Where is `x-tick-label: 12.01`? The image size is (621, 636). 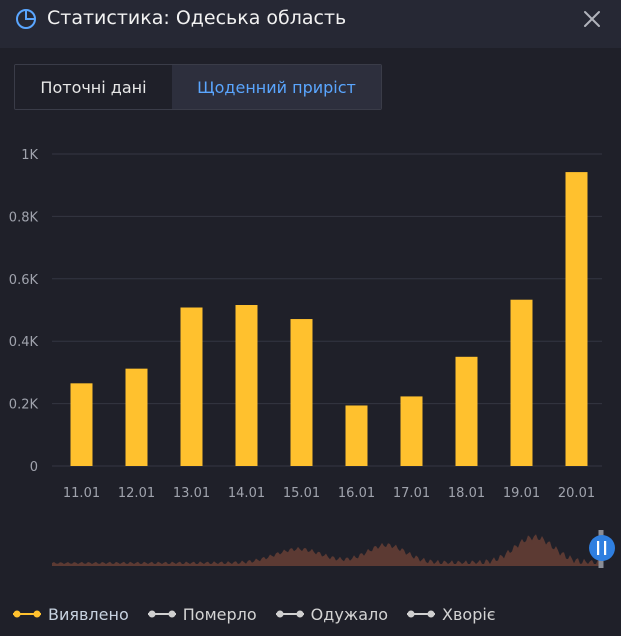 x-tick-label: 12.01 is located at coordinates (136, 493).